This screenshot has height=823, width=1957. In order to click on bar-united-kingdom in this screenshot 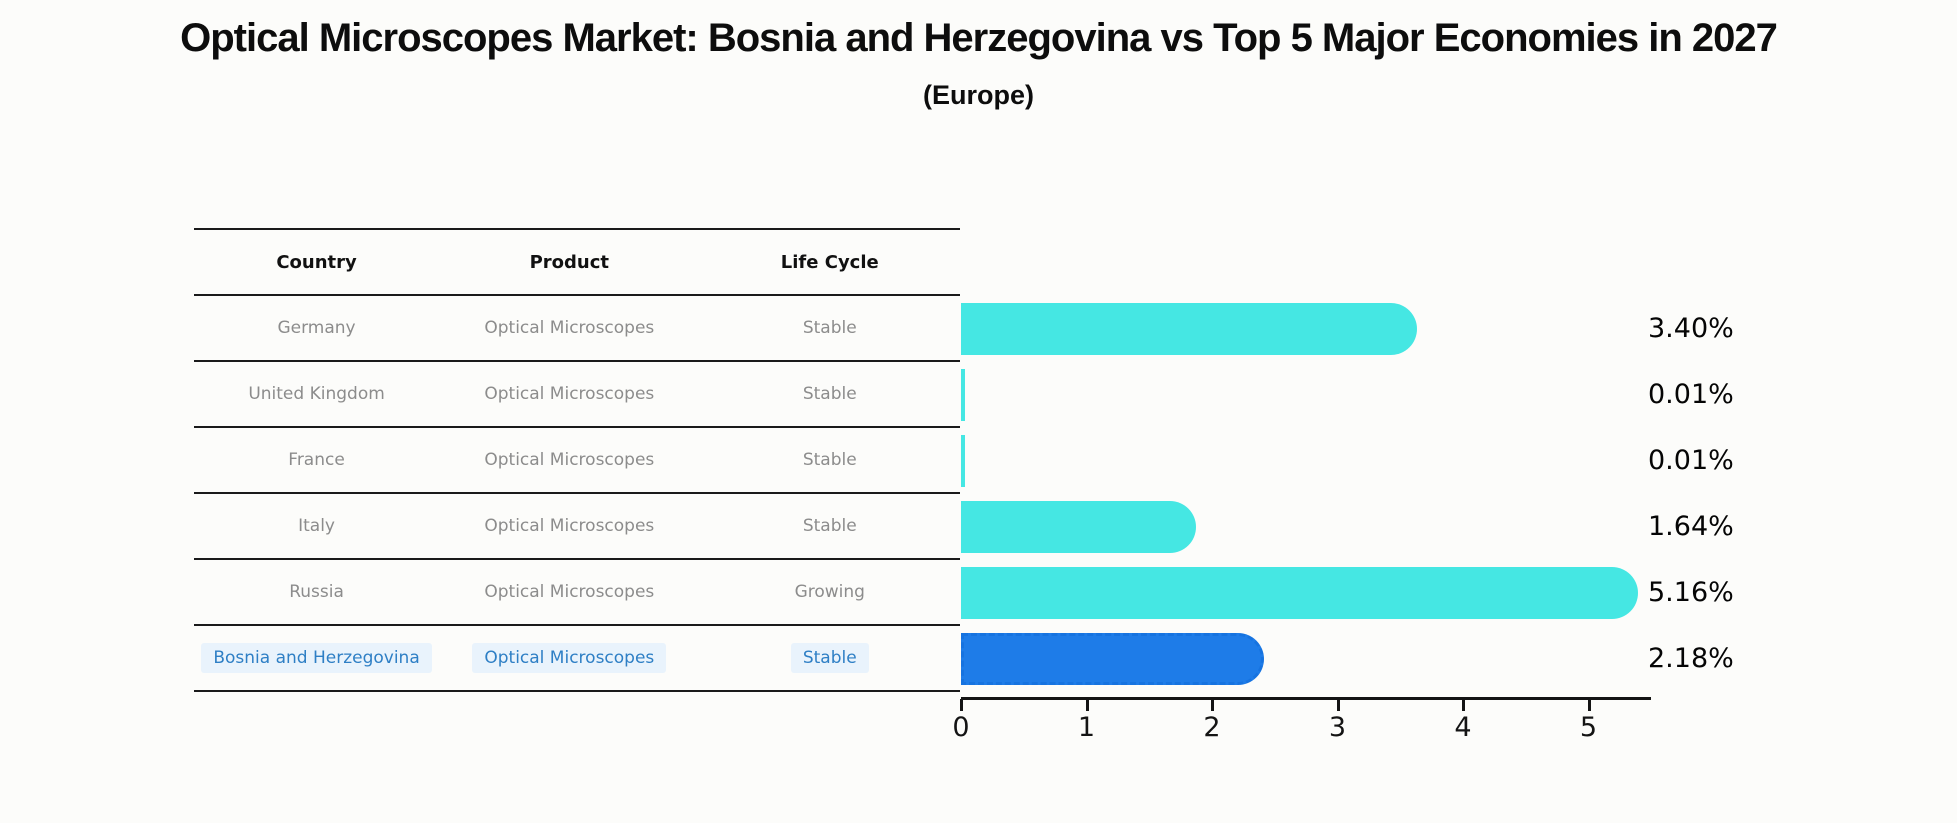, I will do `click(963, 395)`.